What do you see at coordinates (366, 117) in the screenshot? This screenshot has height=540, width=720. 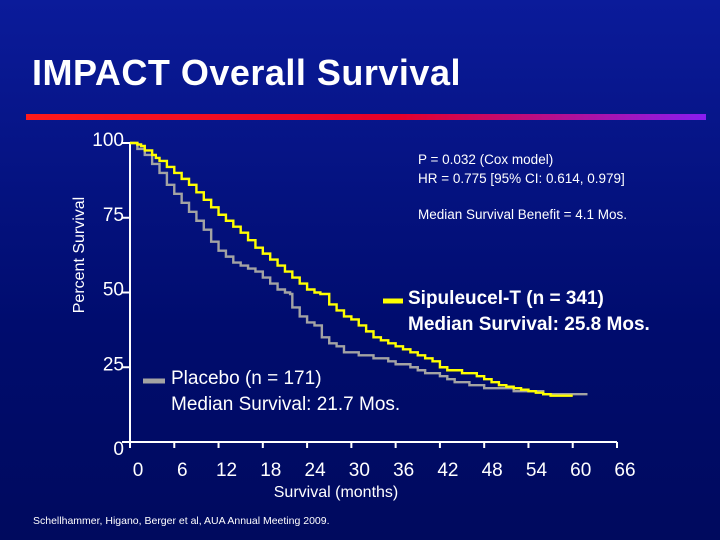 I see `title-divider` at bounding box center [366, 117].